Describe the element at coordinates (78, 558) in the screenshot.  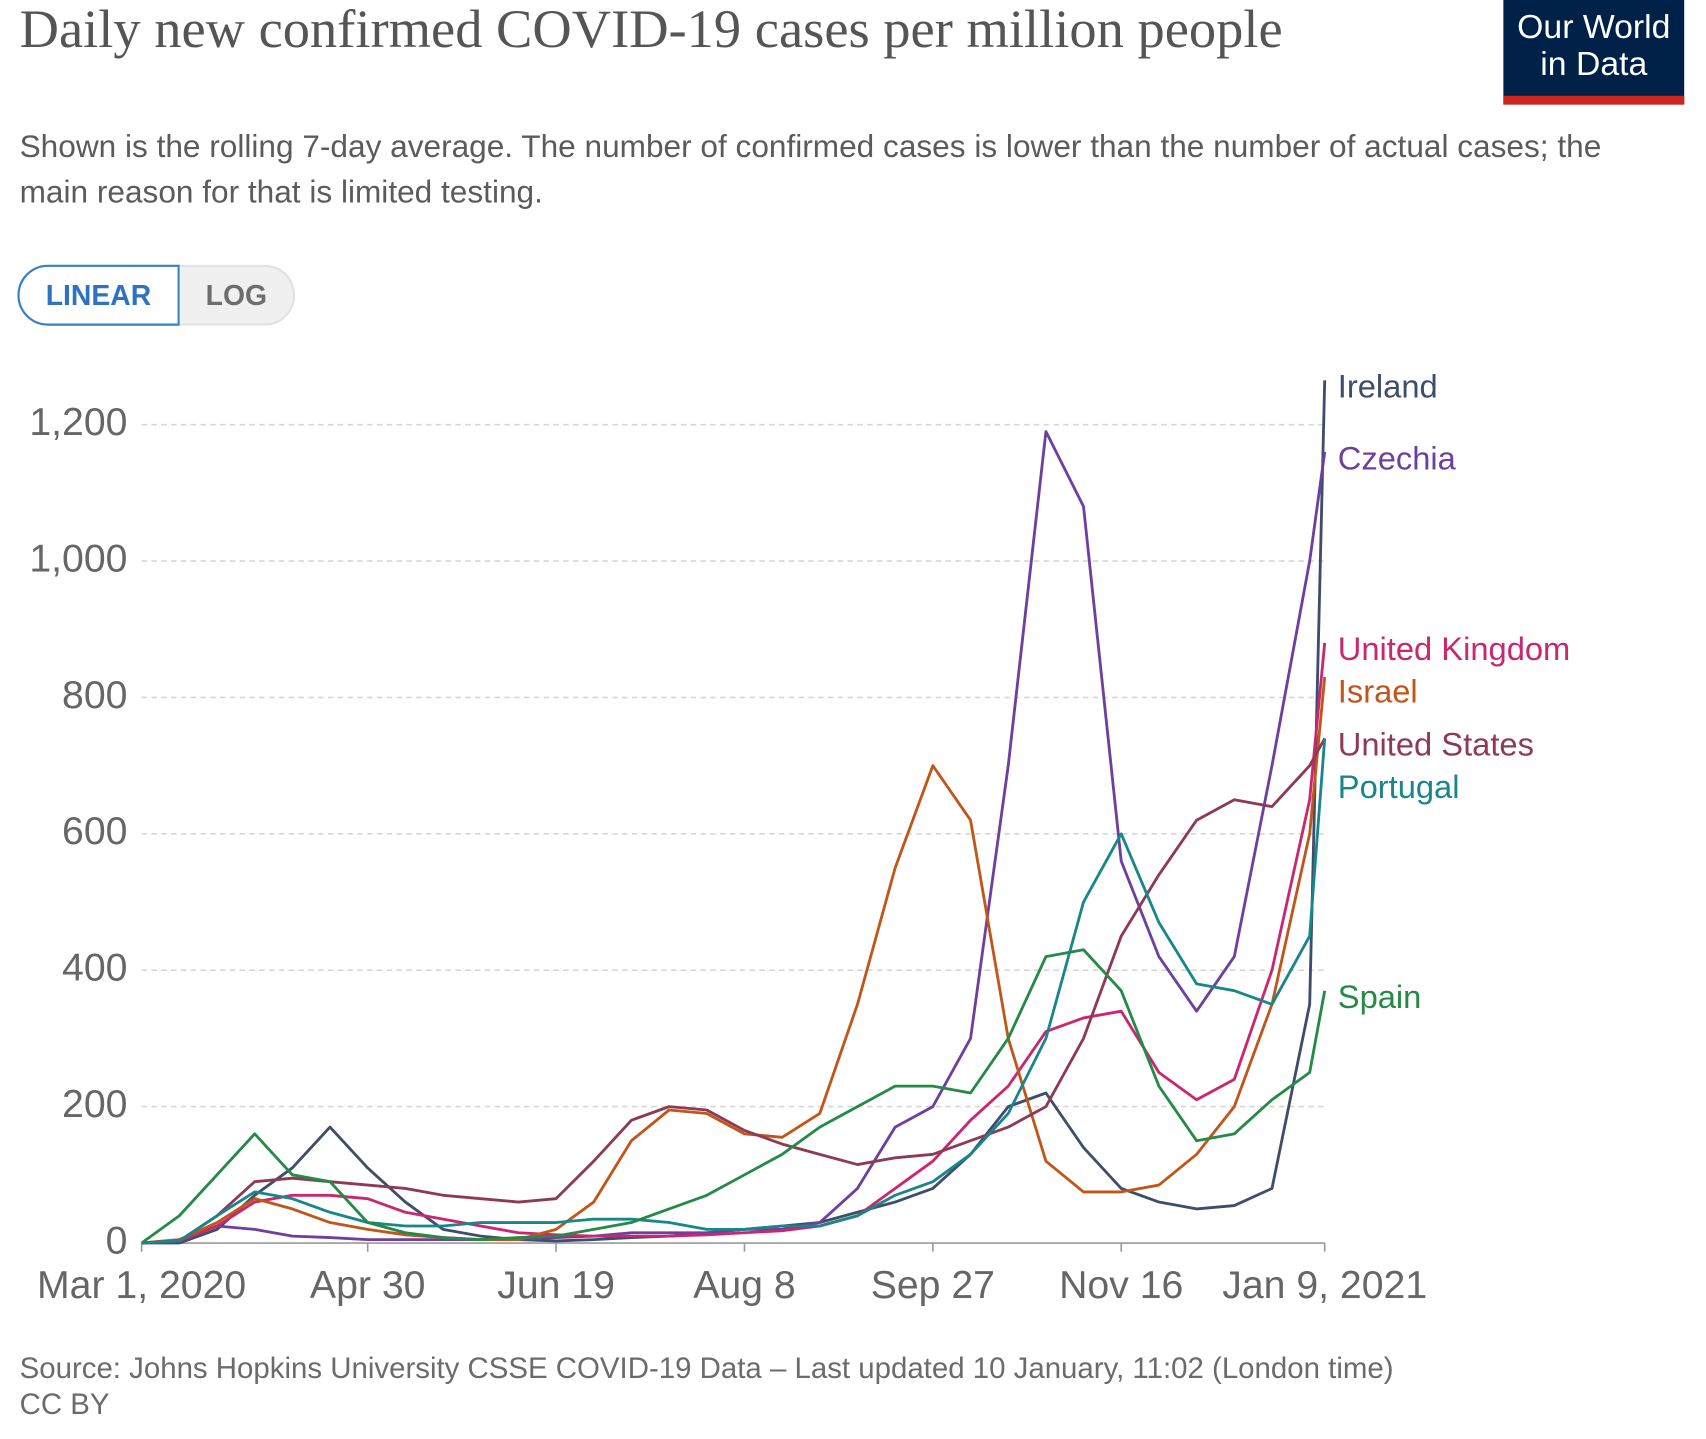
I see `y-tick-label: 1,000` at that location.